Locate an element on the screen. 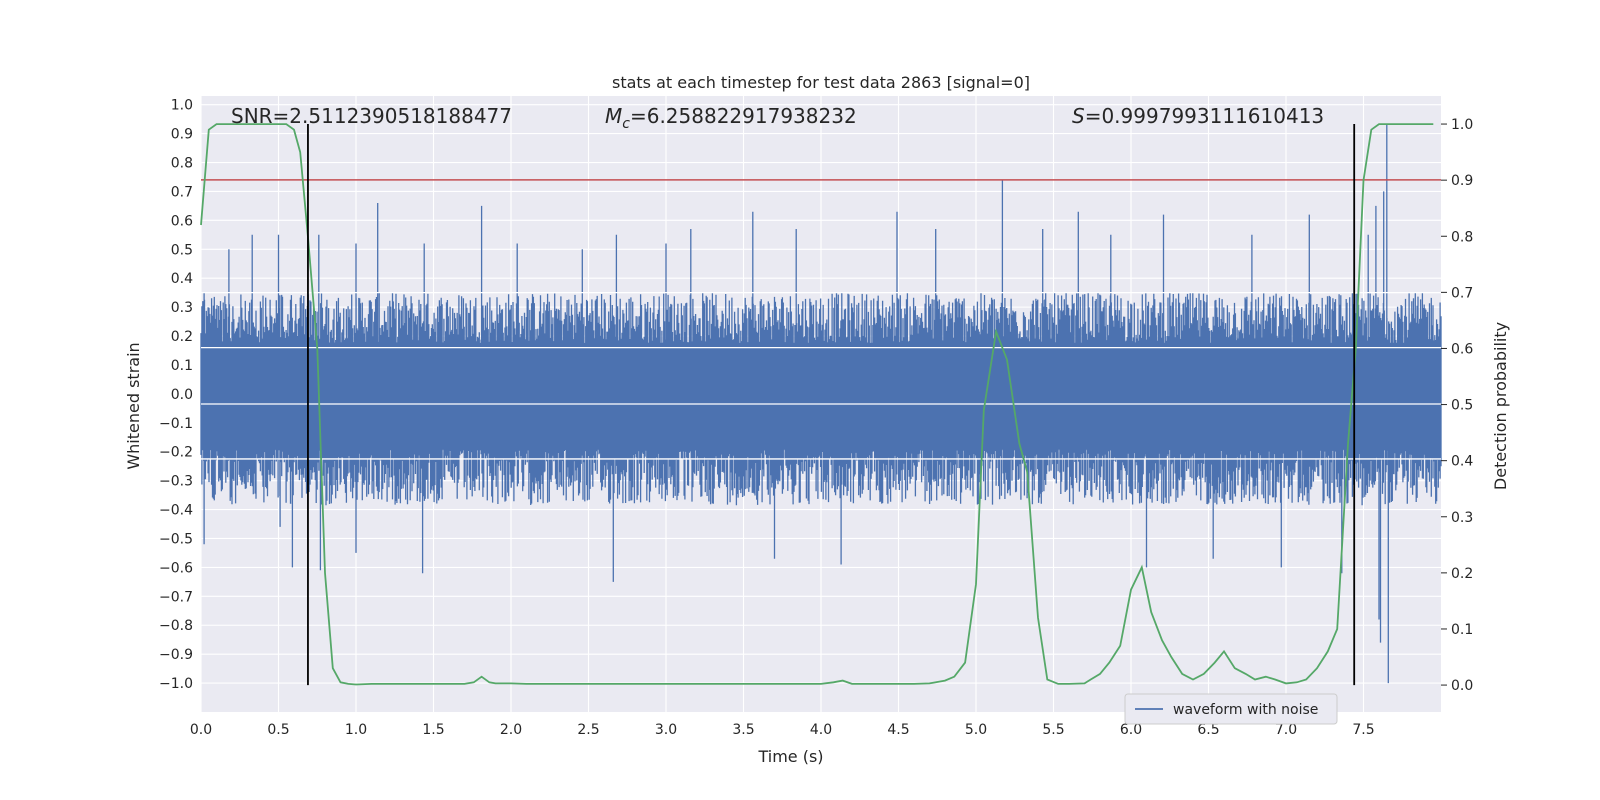  y-left-tick-label: 0.8 is located at coordinates (182, 164).